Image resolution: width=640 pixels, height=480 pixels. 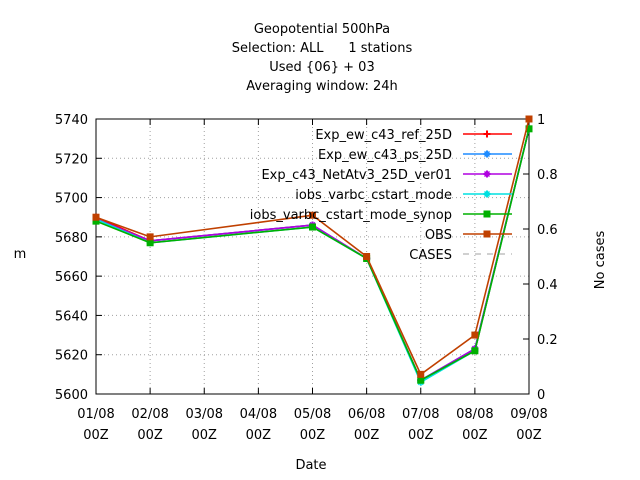 I want to click on y-tick-label: 5600, so click(x=71, y=395).